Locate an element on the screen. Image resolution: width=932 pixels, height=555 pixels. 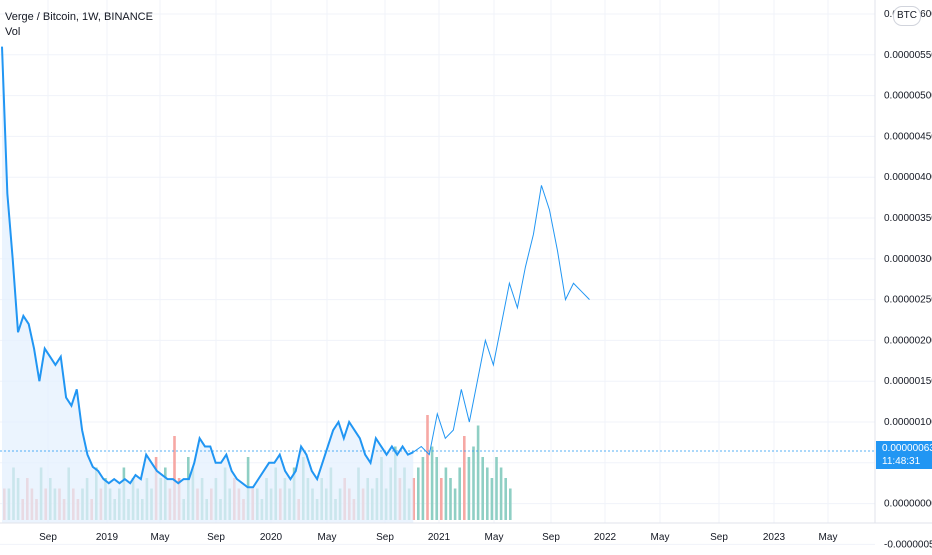
y-tick-label: -0.00000050 is located at coordinates (908, 544).